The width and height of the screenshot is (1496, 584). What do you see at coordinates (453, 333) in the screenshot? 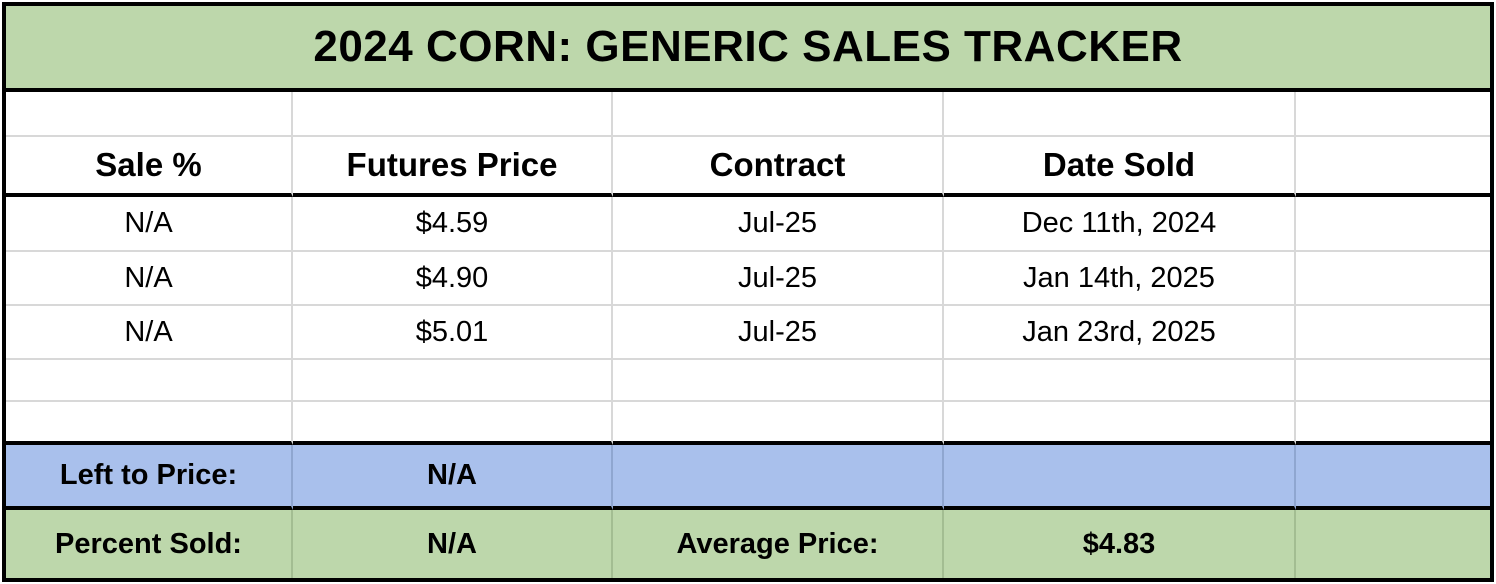
I see `cell-futures-price: $5.01` at bounding box center [453, 333].